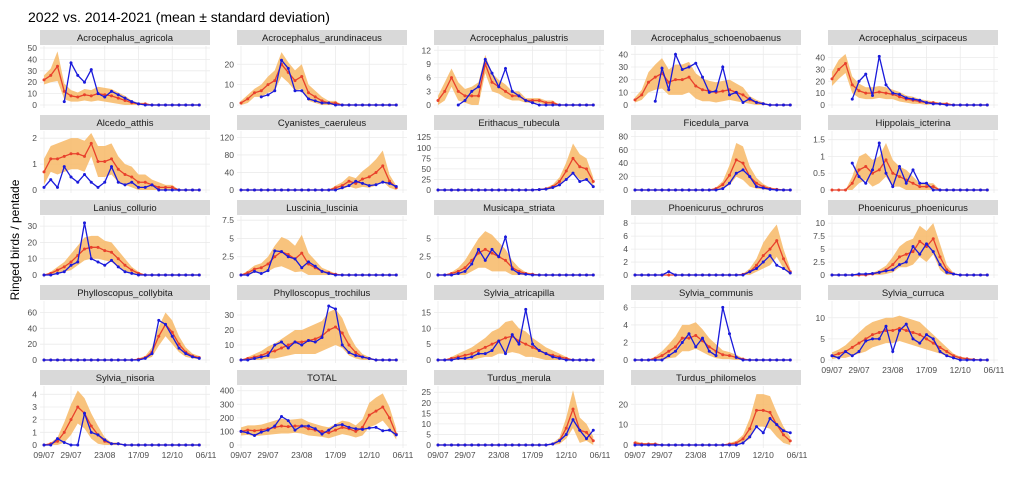 The width and height of the screenshot is (1024, 482). Describe the element at coordinates (712, 240) in the screenshot. I see `panel: Phoenicurus_ochruros 0 2 4 6 8` at that location.